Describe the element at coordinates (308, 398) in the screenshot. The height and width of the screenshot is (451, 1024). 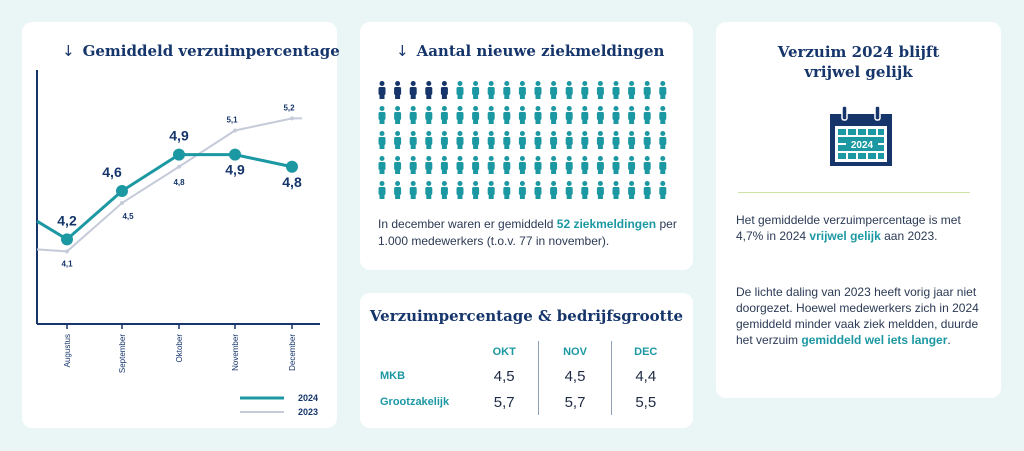
I see `legend-label-2024: 2024` at that location.